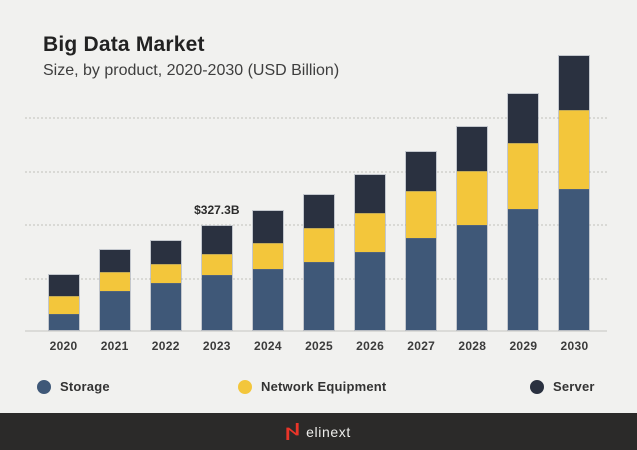 This screenshot has height=450, width=637. Describe the element at coordinates (574, 346) in the screenshot. I see `x-axis-label-2030: 2030` at that location.